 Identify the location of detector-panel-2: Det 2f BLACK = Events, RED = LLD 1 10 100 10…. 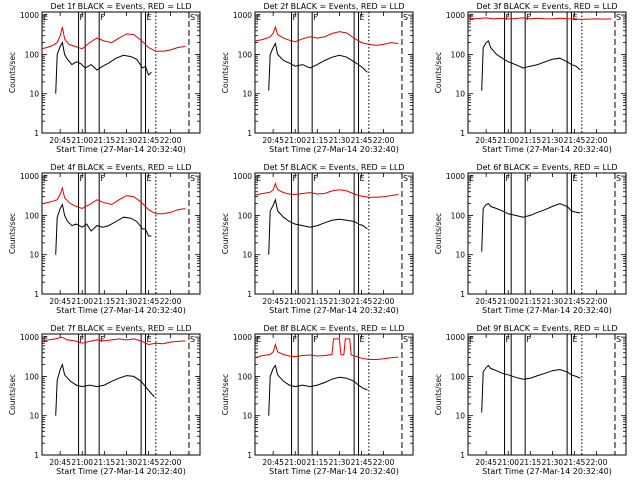
(317, 78).